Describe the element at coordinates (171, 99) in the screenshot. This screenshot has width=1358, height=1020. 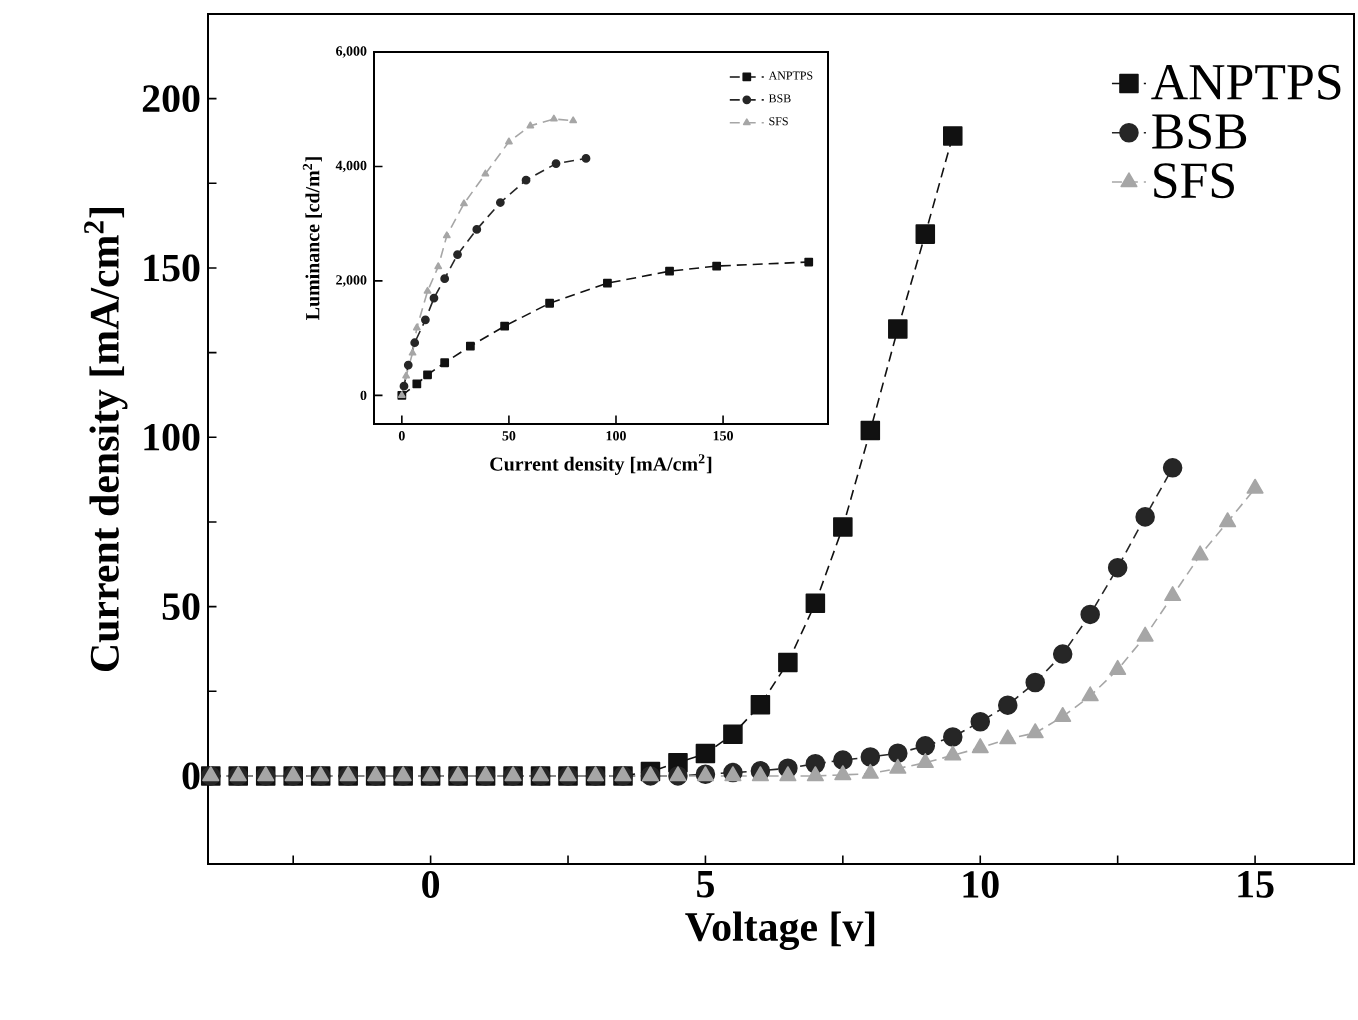
I see `y-tick-label: 200` at that location.